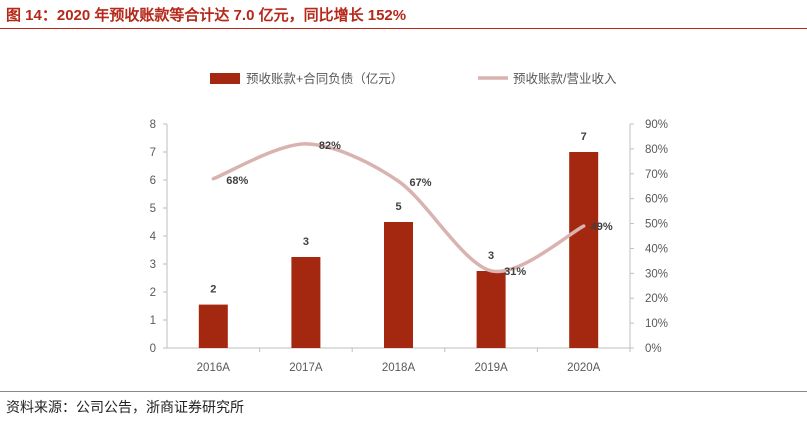 Image resolution: width=807 pixels, height=423 pixels. I want to click on y-left-tick-label: 7, so click(153, 153).